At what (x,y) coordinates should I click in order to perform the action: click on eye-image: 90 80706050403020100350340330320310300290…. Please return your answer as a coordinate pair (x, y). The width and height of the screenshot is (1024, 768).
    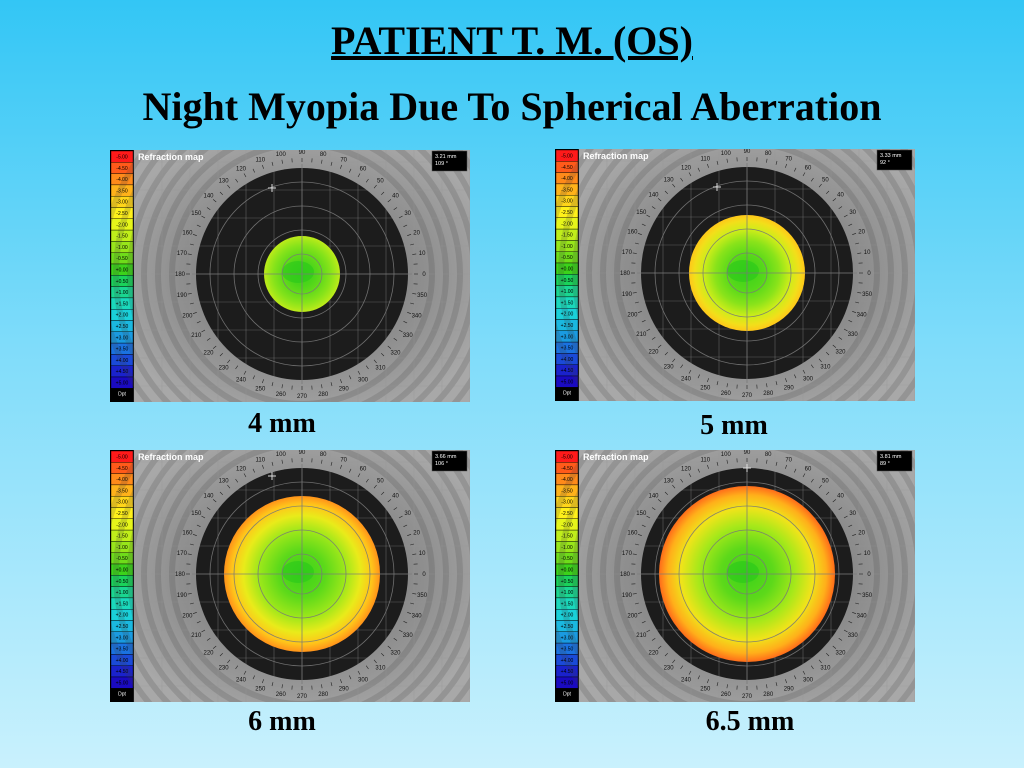
    Looking at the image, I should click on (290, 276).